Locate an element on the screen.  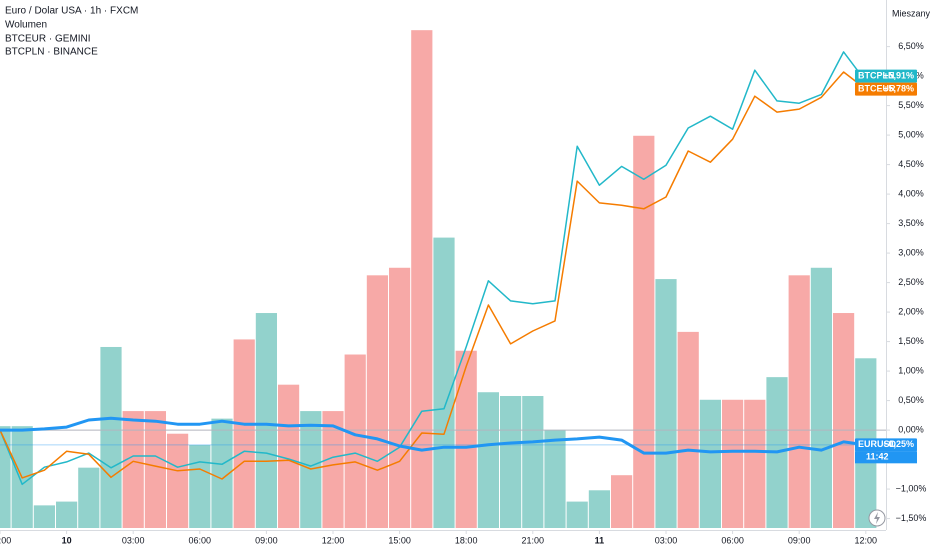
y-tick-label: 6,50% is located at coordinates (911, 46).